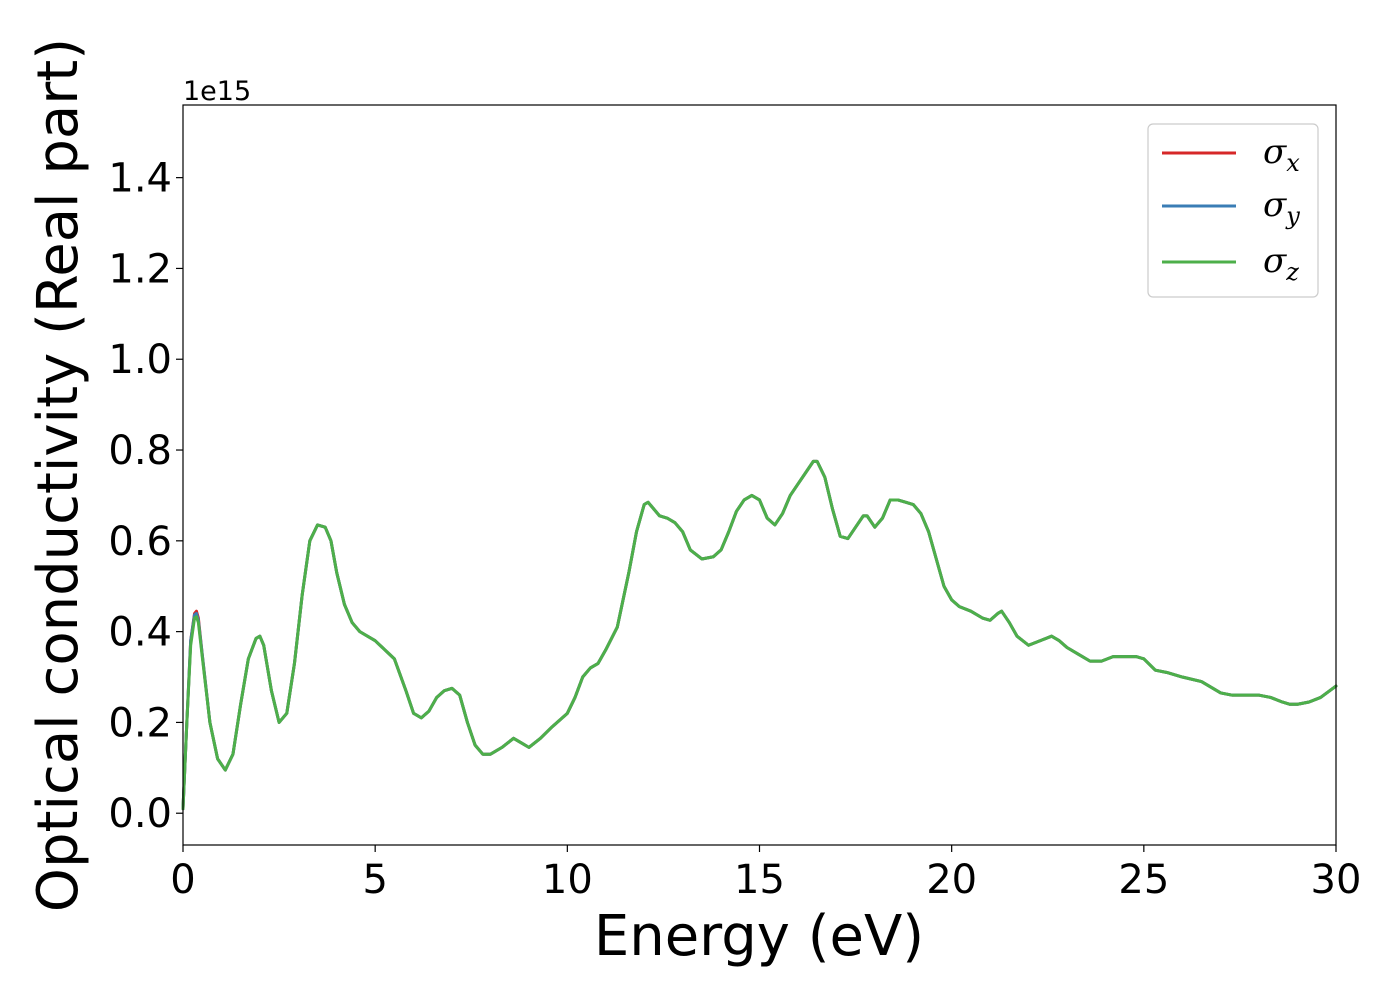  Describe the element at coordinates (1281, 263) in the screenshot. I see `legend-label-sigma-z: σz` at that location.